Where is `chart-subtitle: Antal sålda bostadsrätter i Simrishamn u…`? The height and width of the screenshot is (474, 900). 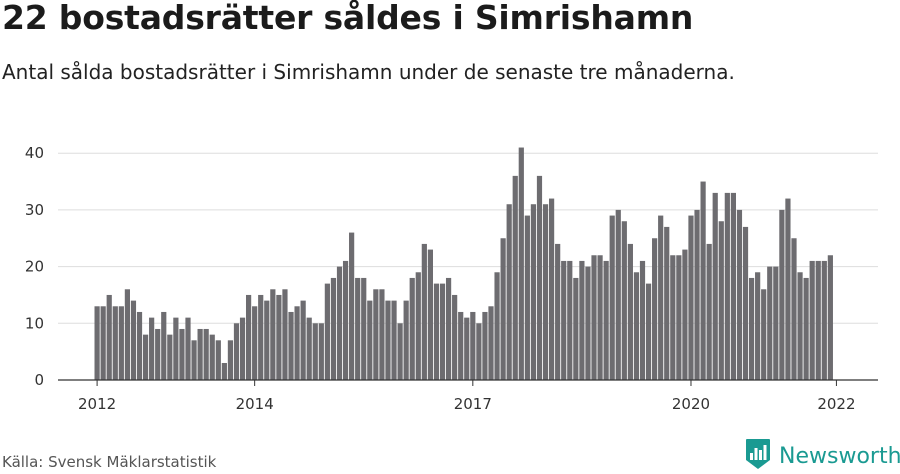
chart-subtitle: Antal sålda bostadsrätter i Simrishamn u… is located at coordinates (368, 72).